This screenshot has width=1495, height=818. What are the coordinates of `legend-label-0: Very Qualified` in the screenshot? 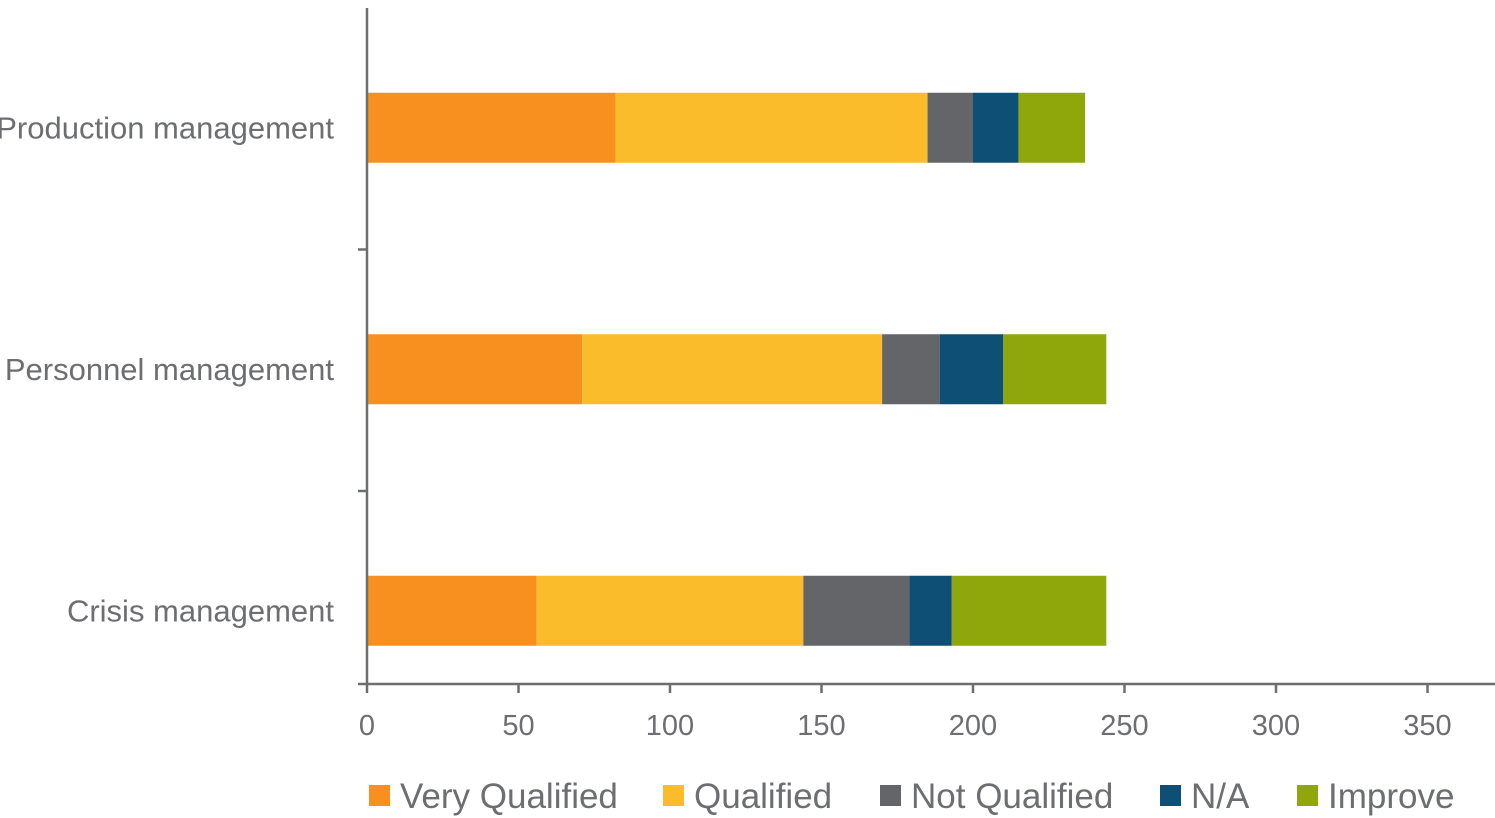 It's located at (509, 796).